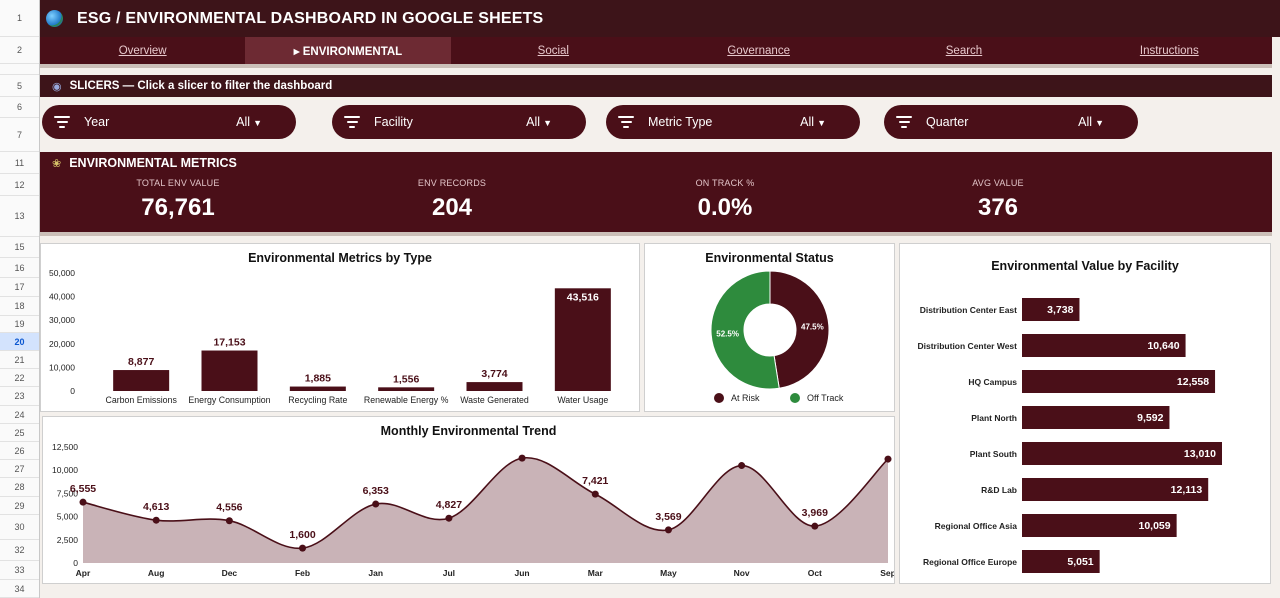 This screenshot has height=598, width=1280. I want to click on row-number: 6, so click(19, 107).